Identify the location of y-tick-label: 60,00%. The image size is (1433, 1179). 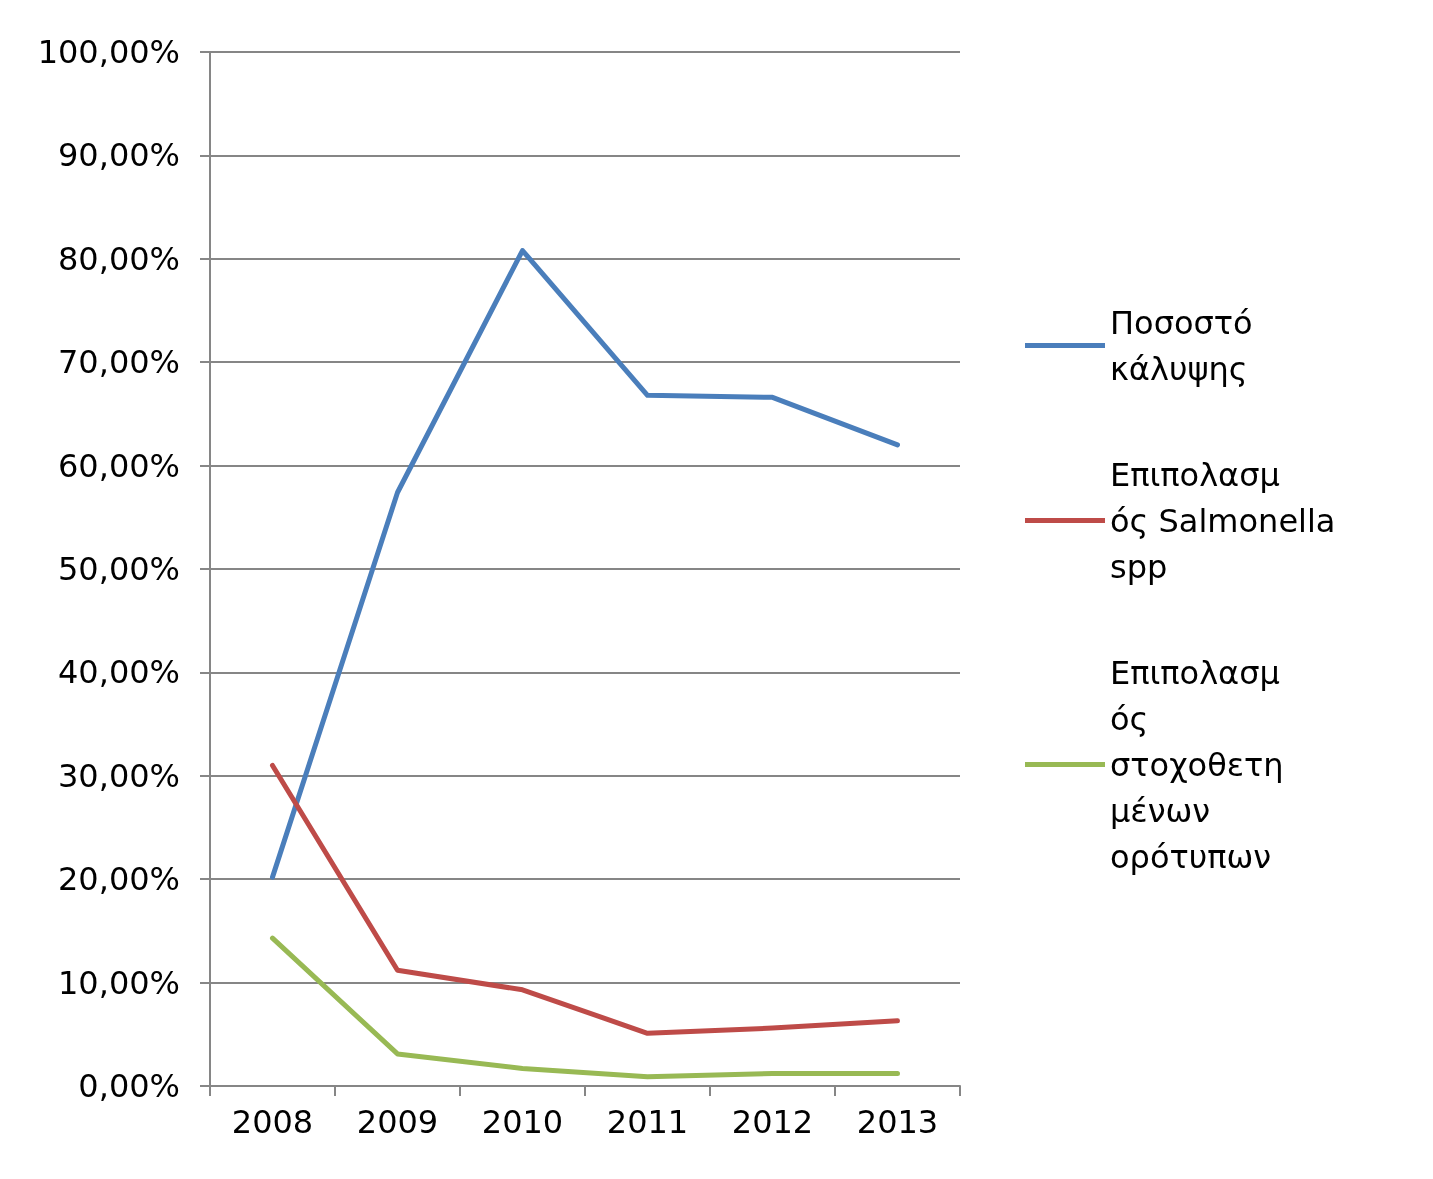
(118, 465).